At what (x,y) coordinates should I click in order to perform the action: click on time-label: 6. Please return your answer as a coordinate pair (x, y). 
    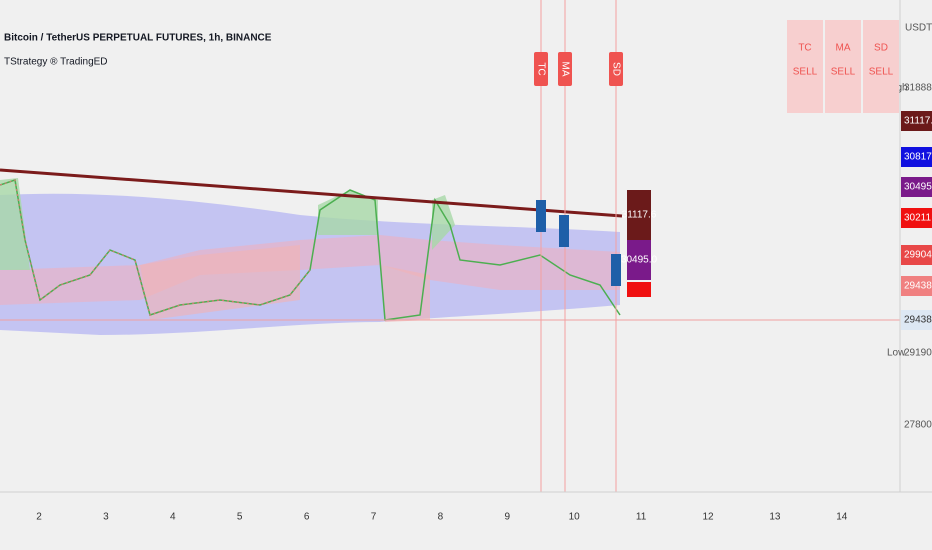
    Looking at the image, I should click on (307, 517).